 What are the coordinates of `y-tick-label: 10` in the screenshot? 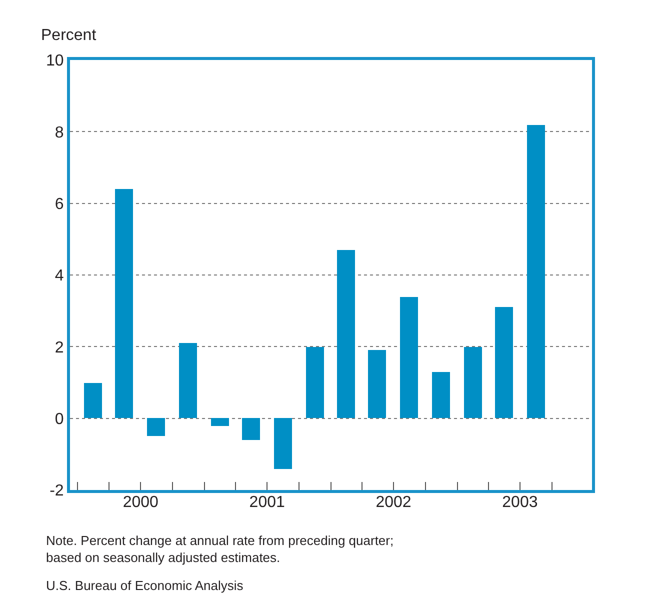 It's located at (55, 61).